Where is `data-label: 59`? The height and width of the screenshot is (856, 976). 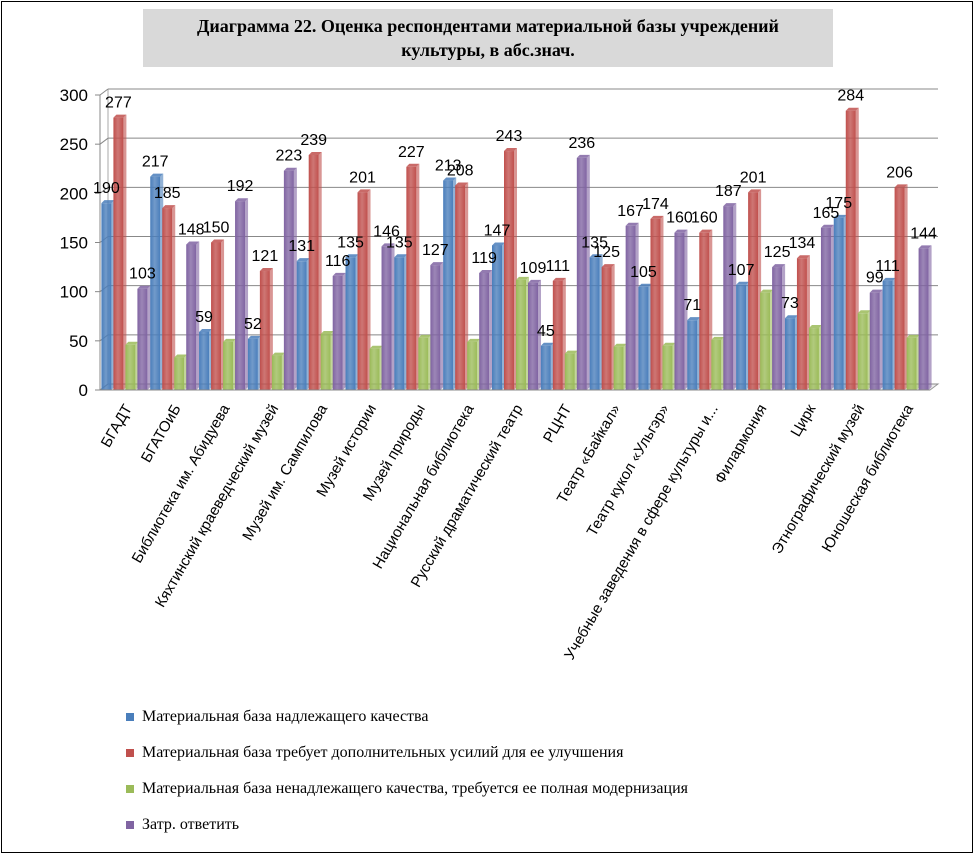
data-label: 59 is located at coordinates (204, 317).